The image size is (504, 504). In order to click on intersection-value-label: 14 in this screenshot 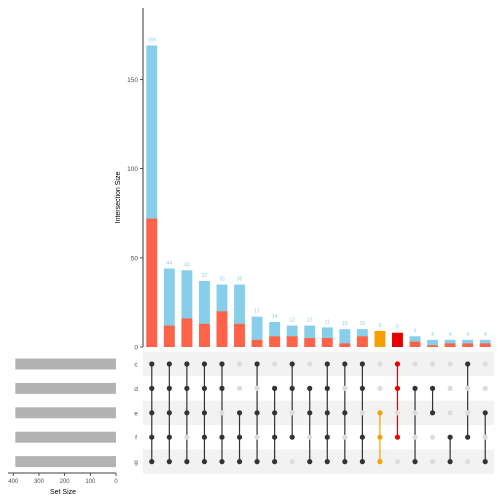, I will do `click(275, 317)`.